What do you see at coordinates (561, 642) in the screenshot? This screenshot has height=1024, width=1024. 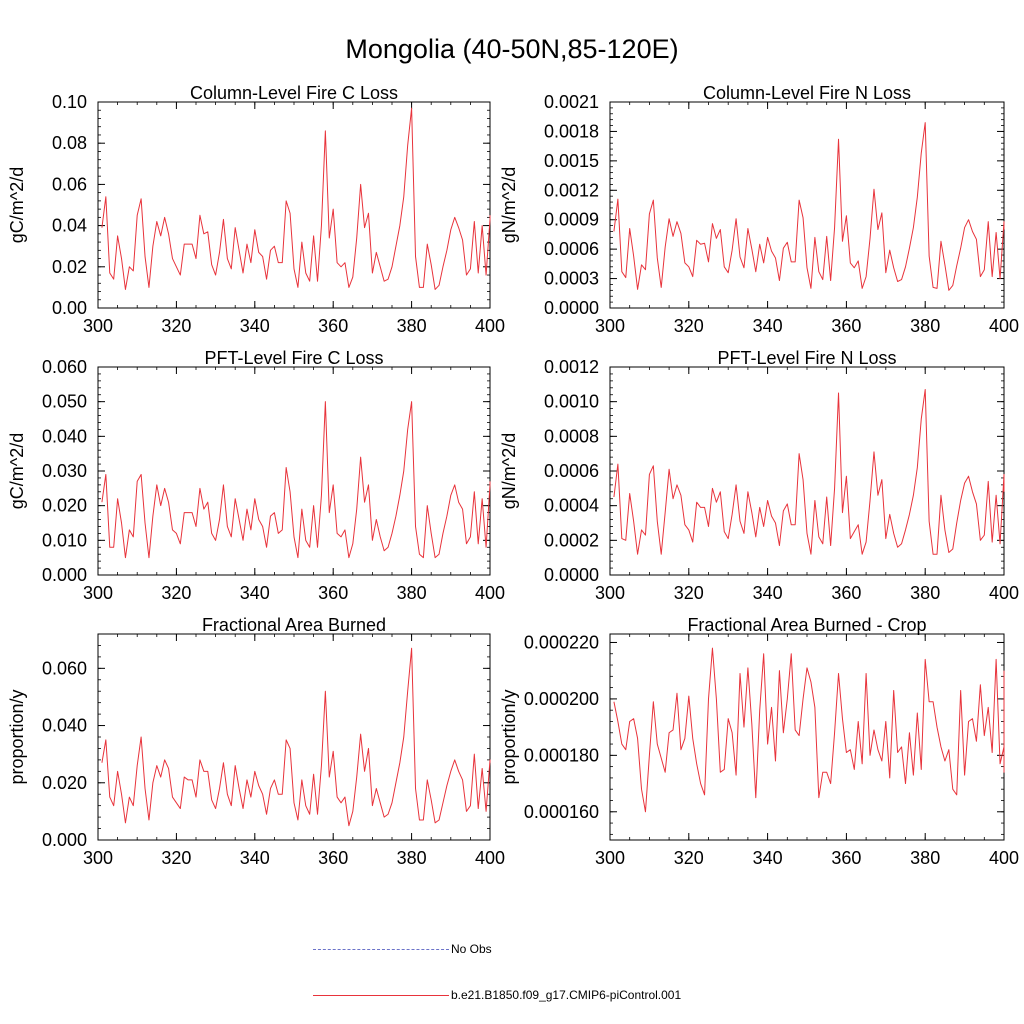 I see `y-tick-label: 0.000220` at bounding box center [561, 642].